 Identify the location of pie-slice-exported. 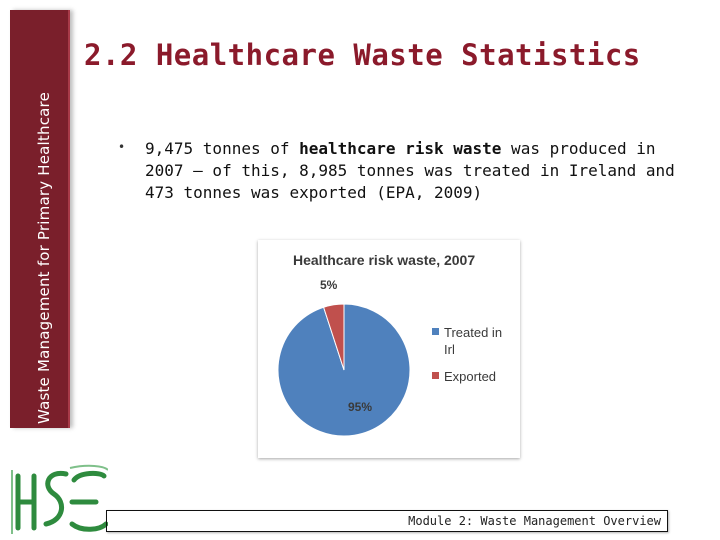
(333, 337).